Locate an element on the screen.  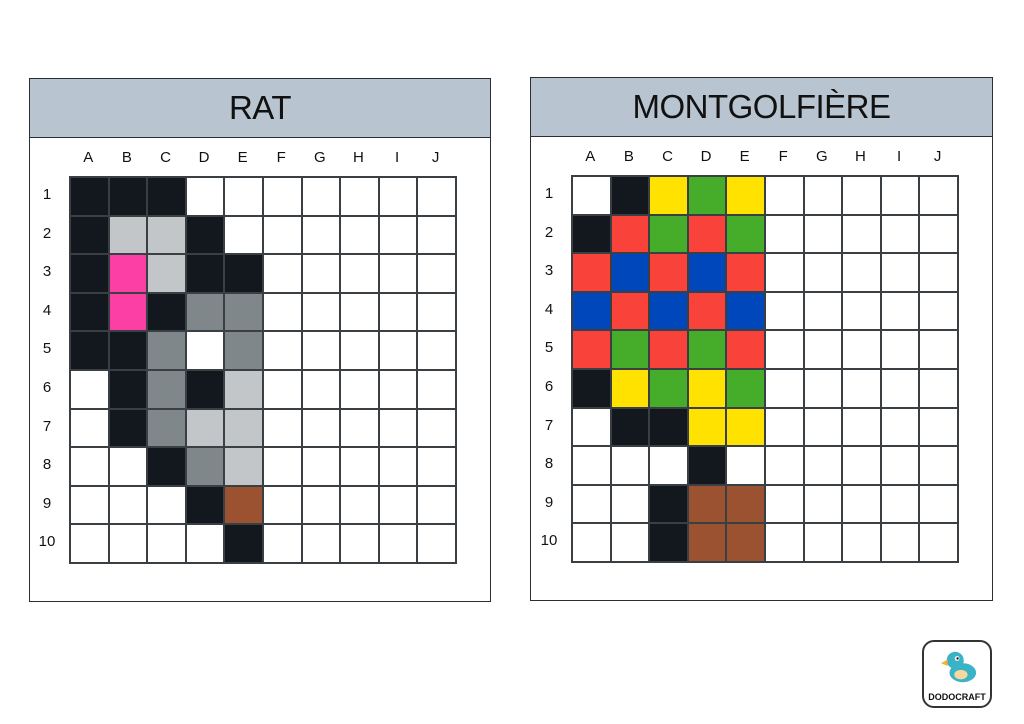
logo-text: DODOCRAFT is located at coordinates (957, 697).